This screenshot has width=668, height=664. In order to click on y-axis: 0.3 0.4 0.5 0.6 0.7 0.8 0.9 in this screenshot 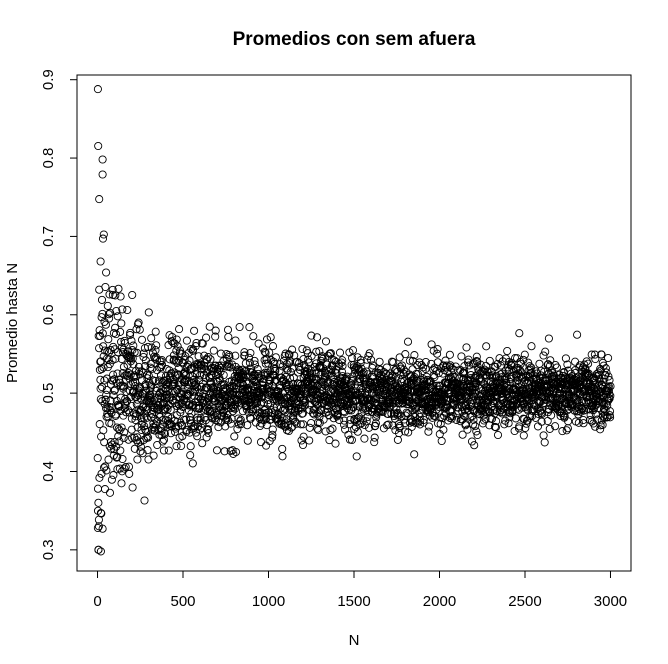, I will do `click(59, 314)`.